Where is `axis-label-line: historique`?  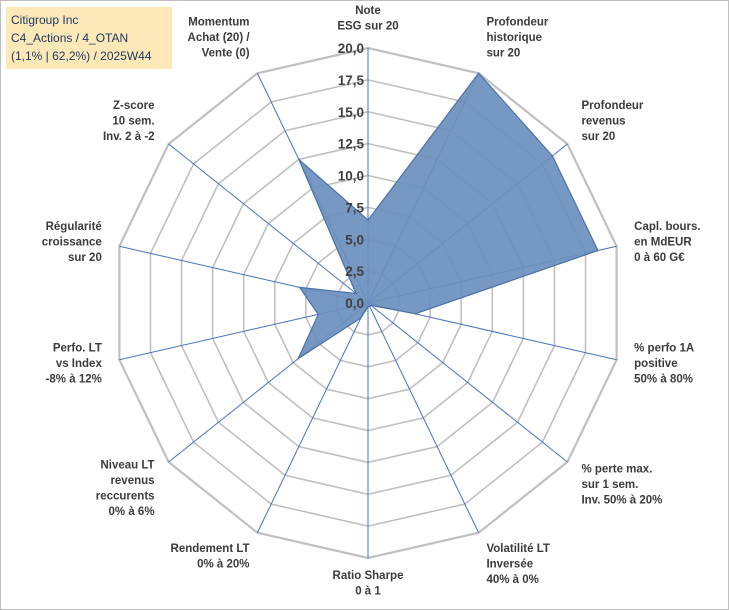
axis-label-line: historique is located at coordinates (514, 38).